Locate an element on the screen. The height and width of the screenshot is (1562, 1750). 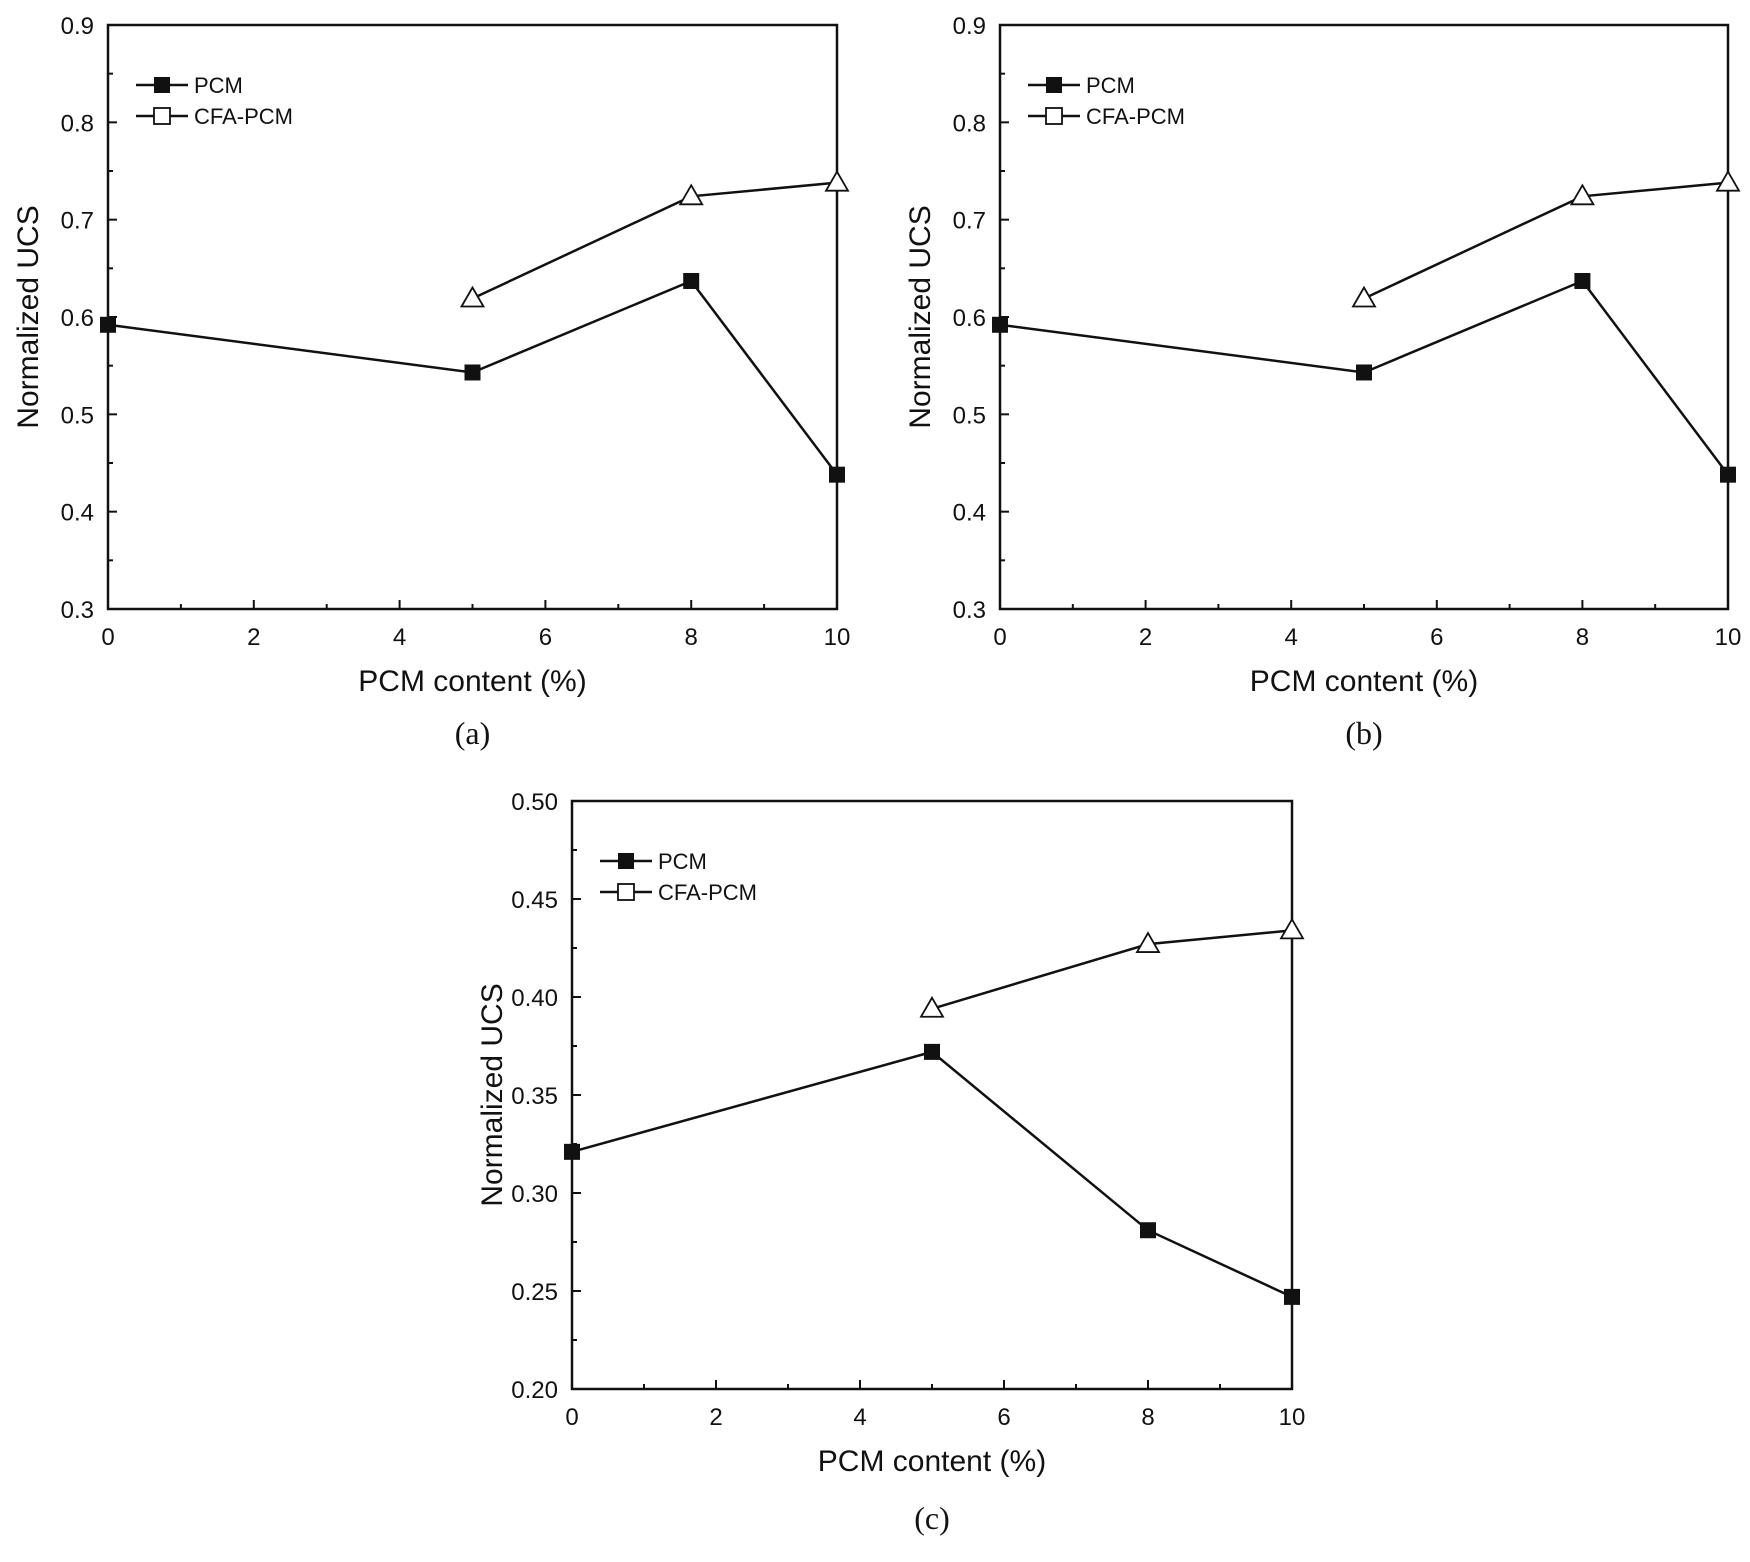
y-tick-label: 0.20 is located at coordinates (534, 1390).